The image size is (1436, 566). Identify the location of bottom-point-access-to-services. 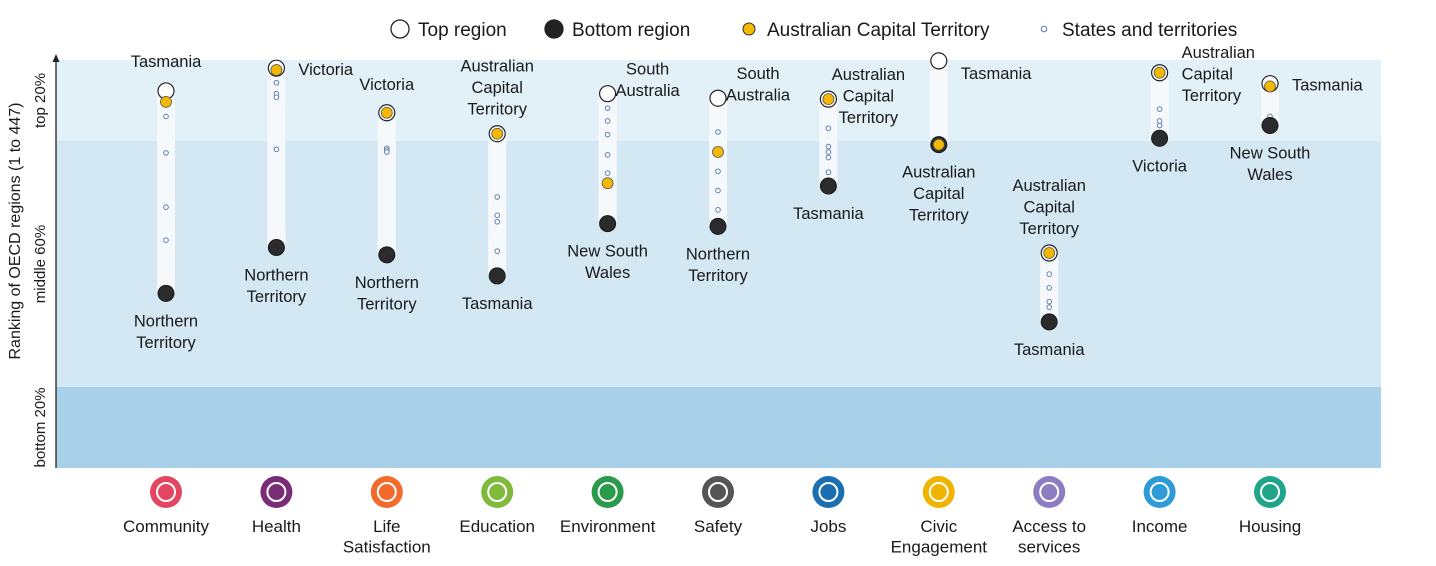
(1049, 322).